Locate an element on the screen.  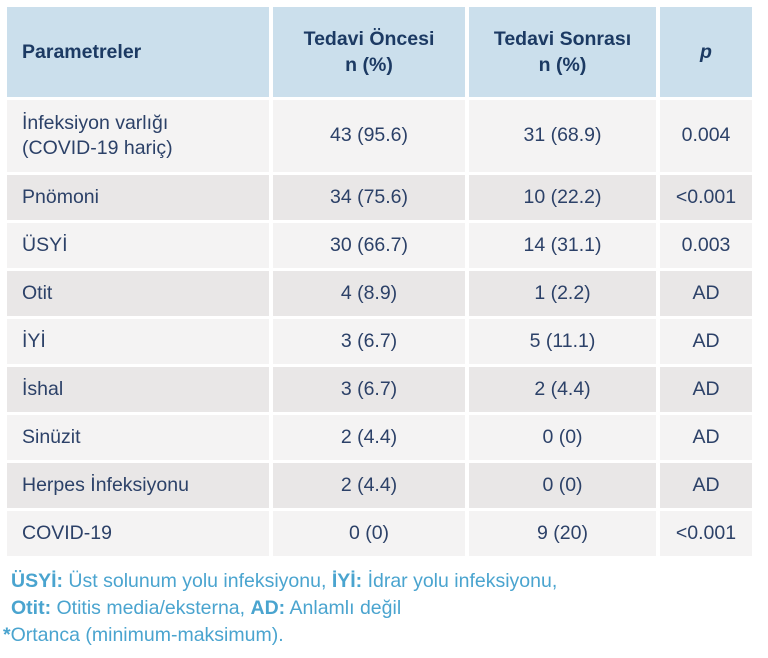
table-row: Sinüzit 2 (4.4) 0 (0) AD is located at coordinates (379, 437).